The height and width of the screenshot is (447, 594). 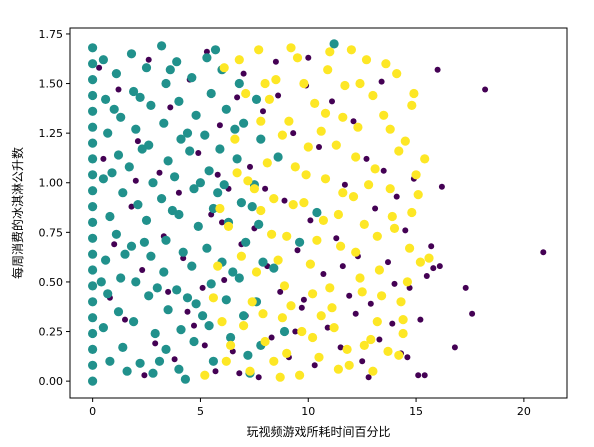 I want to click on y-axis-label: 每周消费的冰淇淋公升数, so click(x=17, y=213).